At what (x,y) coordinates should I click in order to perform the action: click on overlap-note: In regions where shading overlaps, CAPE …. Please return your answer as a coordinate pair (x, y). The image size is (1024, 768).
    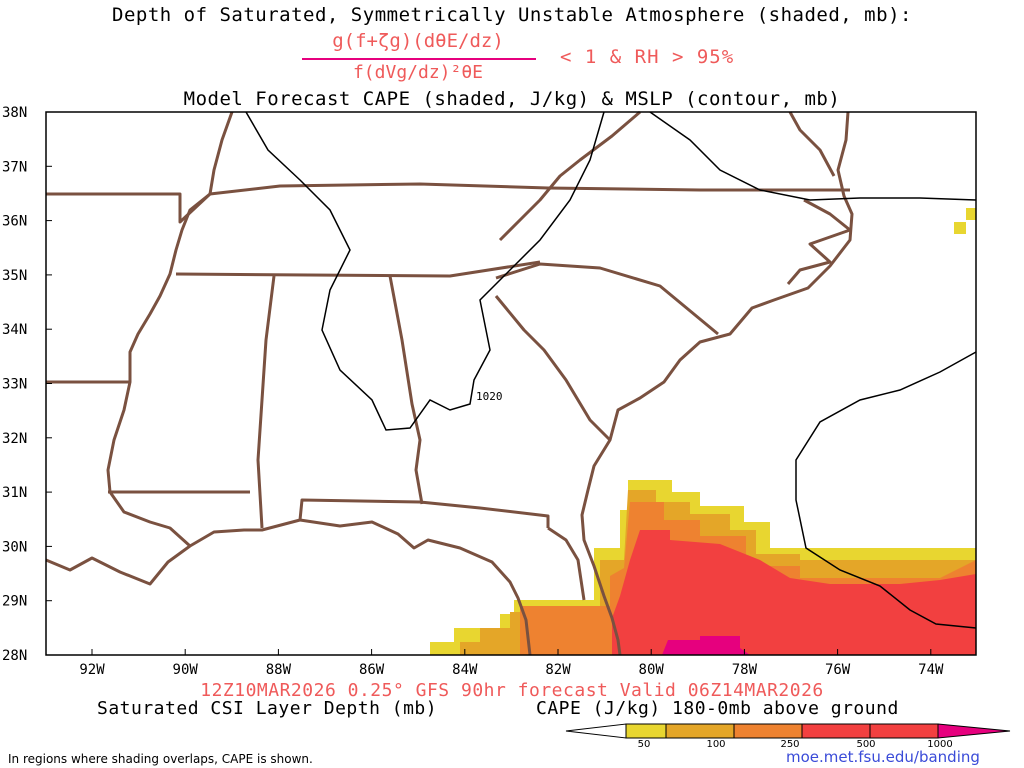
    Looking at the image, I should click on (160, 759).